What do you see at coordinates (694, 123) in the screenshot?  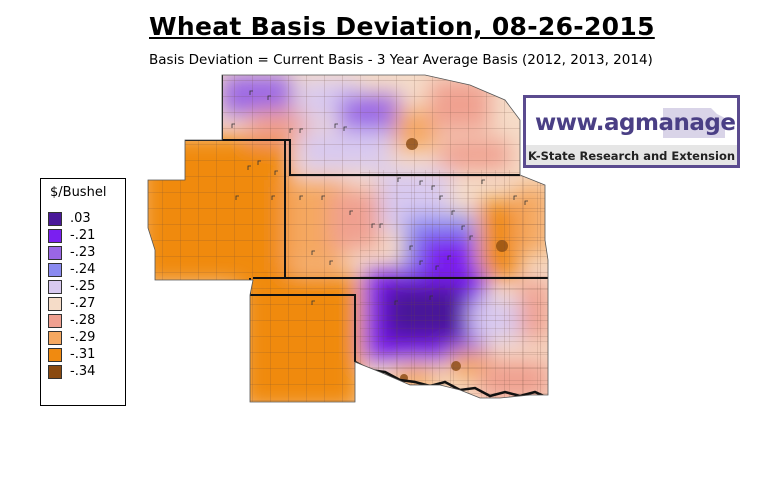 I see `kansas-silhouette-icon` at bounding box center [694, 123].